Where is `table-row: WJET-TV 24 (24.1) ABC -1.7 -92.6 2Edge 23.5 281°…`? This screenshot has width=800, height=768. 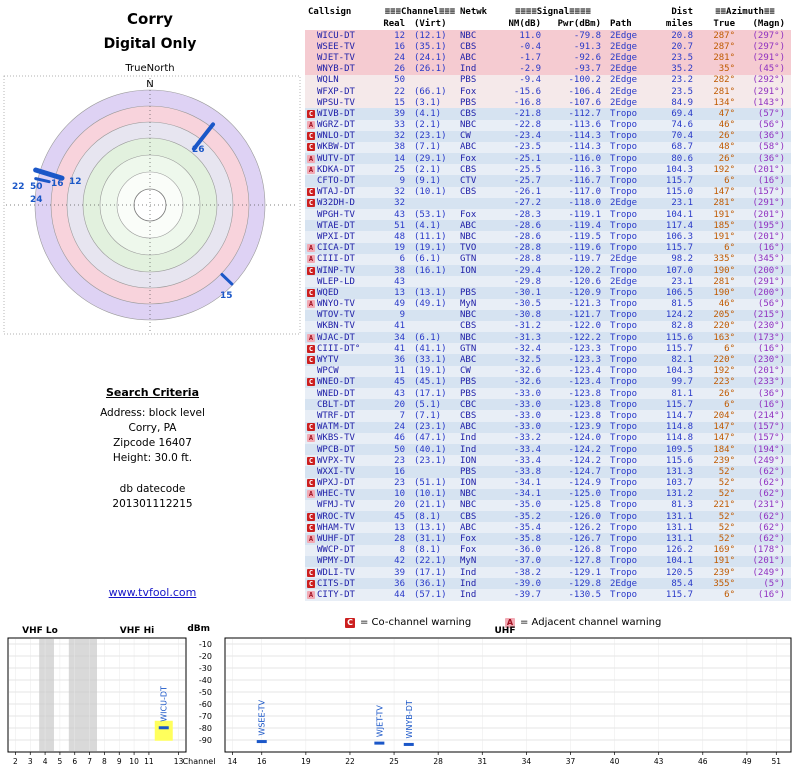 table-row: WJET-TV 24 (24.1) ABC -1.7 -92.6 2Edge 23.5 281°… is located at coordinates (548, 58).